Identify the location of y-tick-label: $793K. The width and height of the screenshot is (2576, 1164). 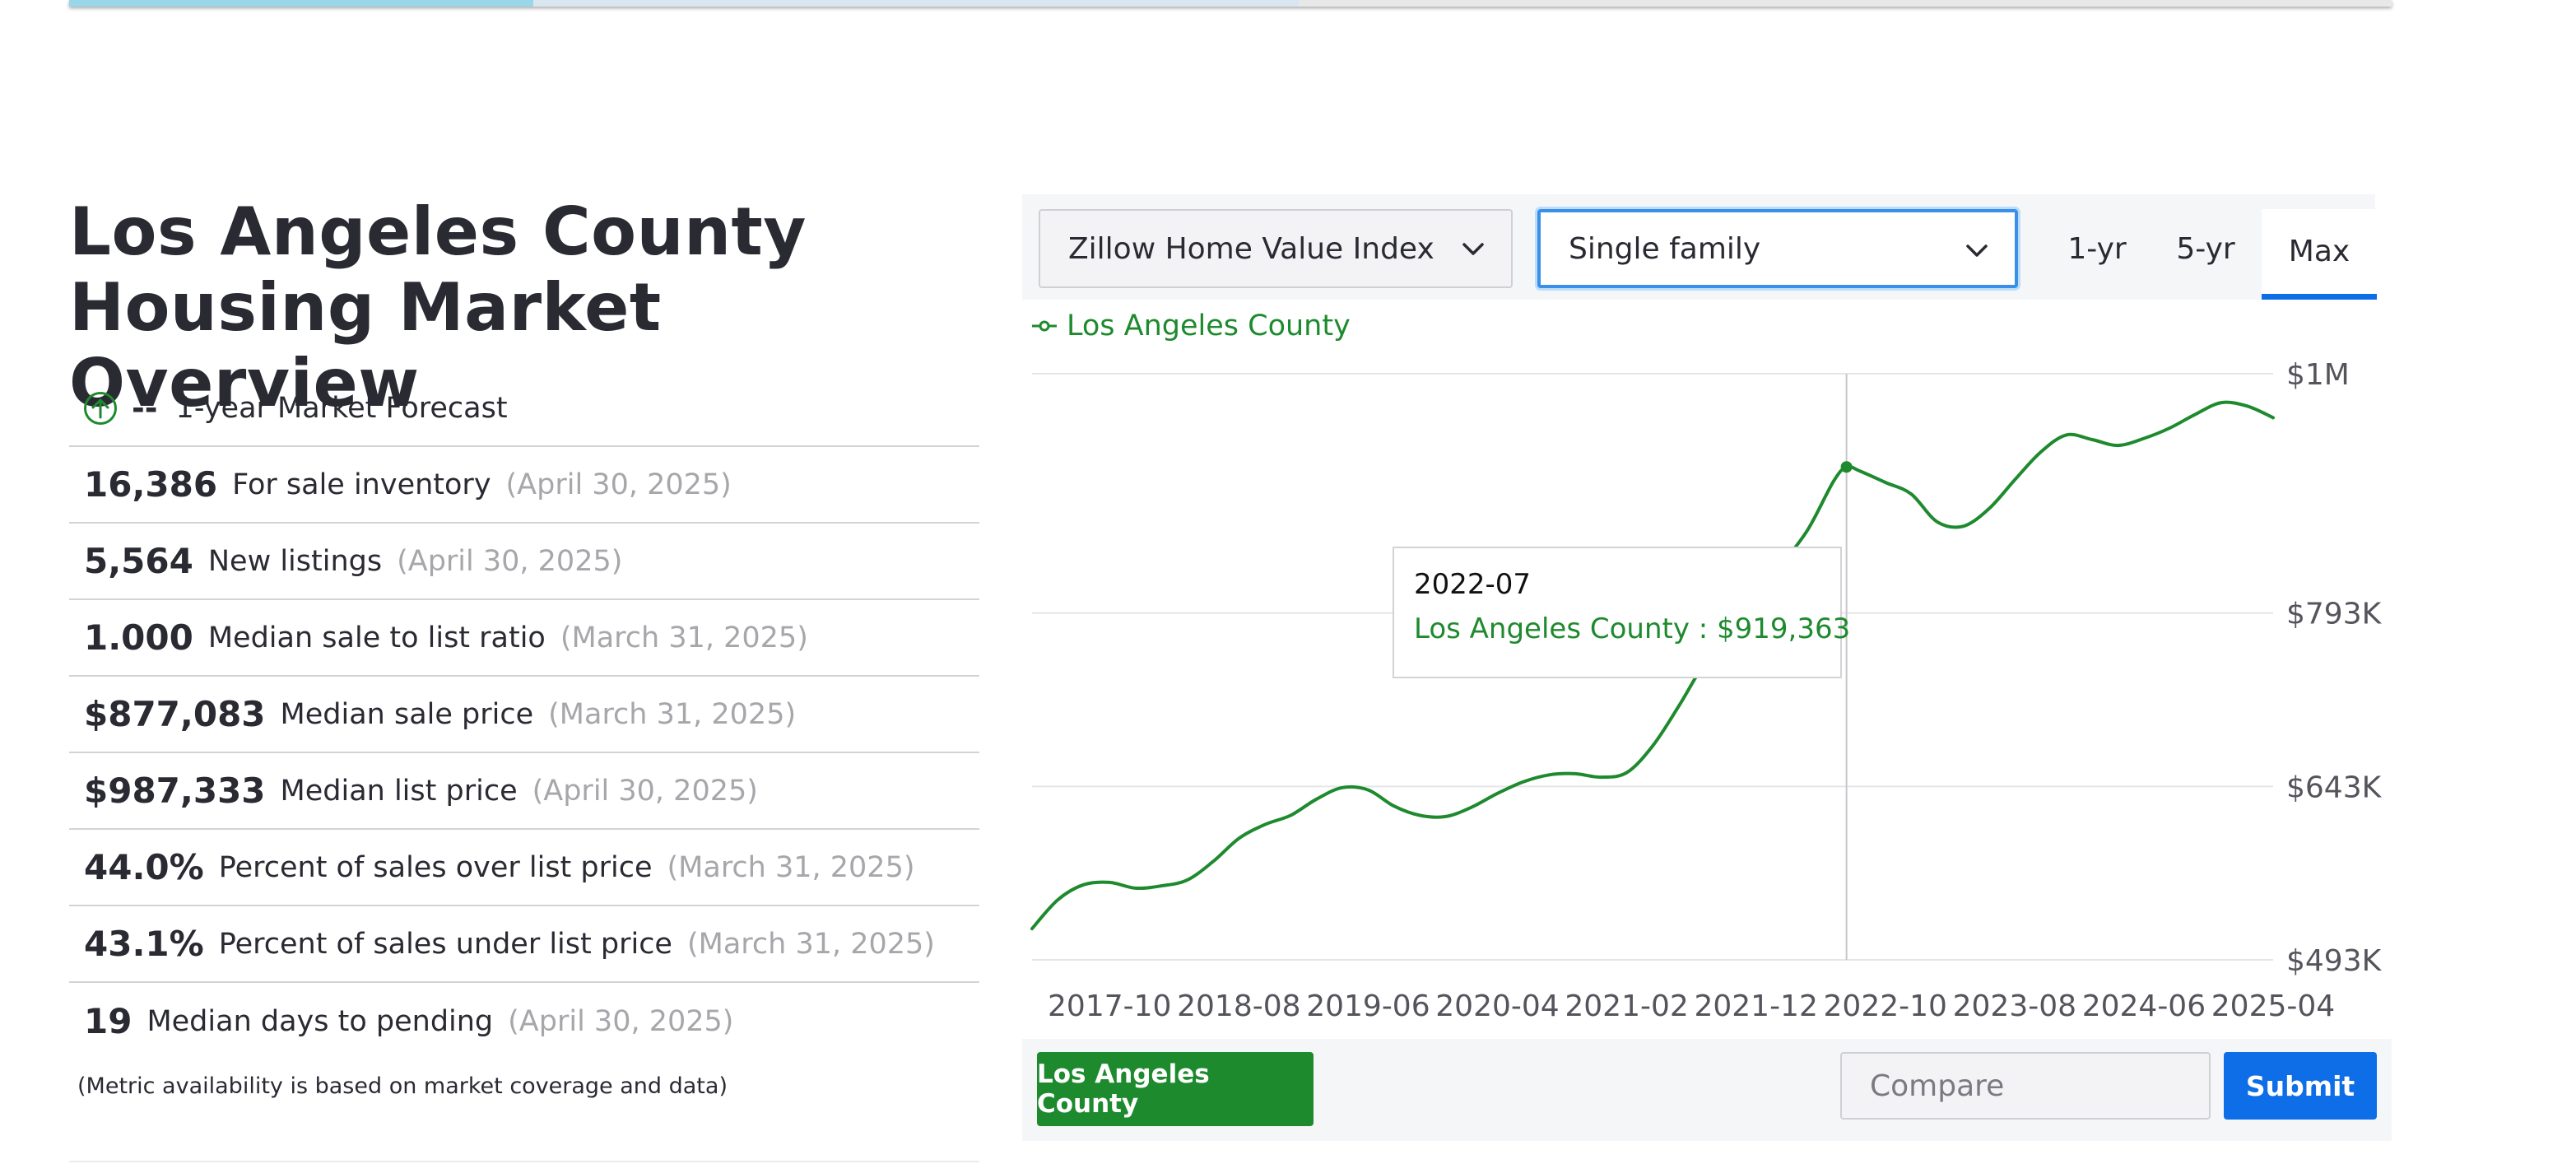
(2334, 614).